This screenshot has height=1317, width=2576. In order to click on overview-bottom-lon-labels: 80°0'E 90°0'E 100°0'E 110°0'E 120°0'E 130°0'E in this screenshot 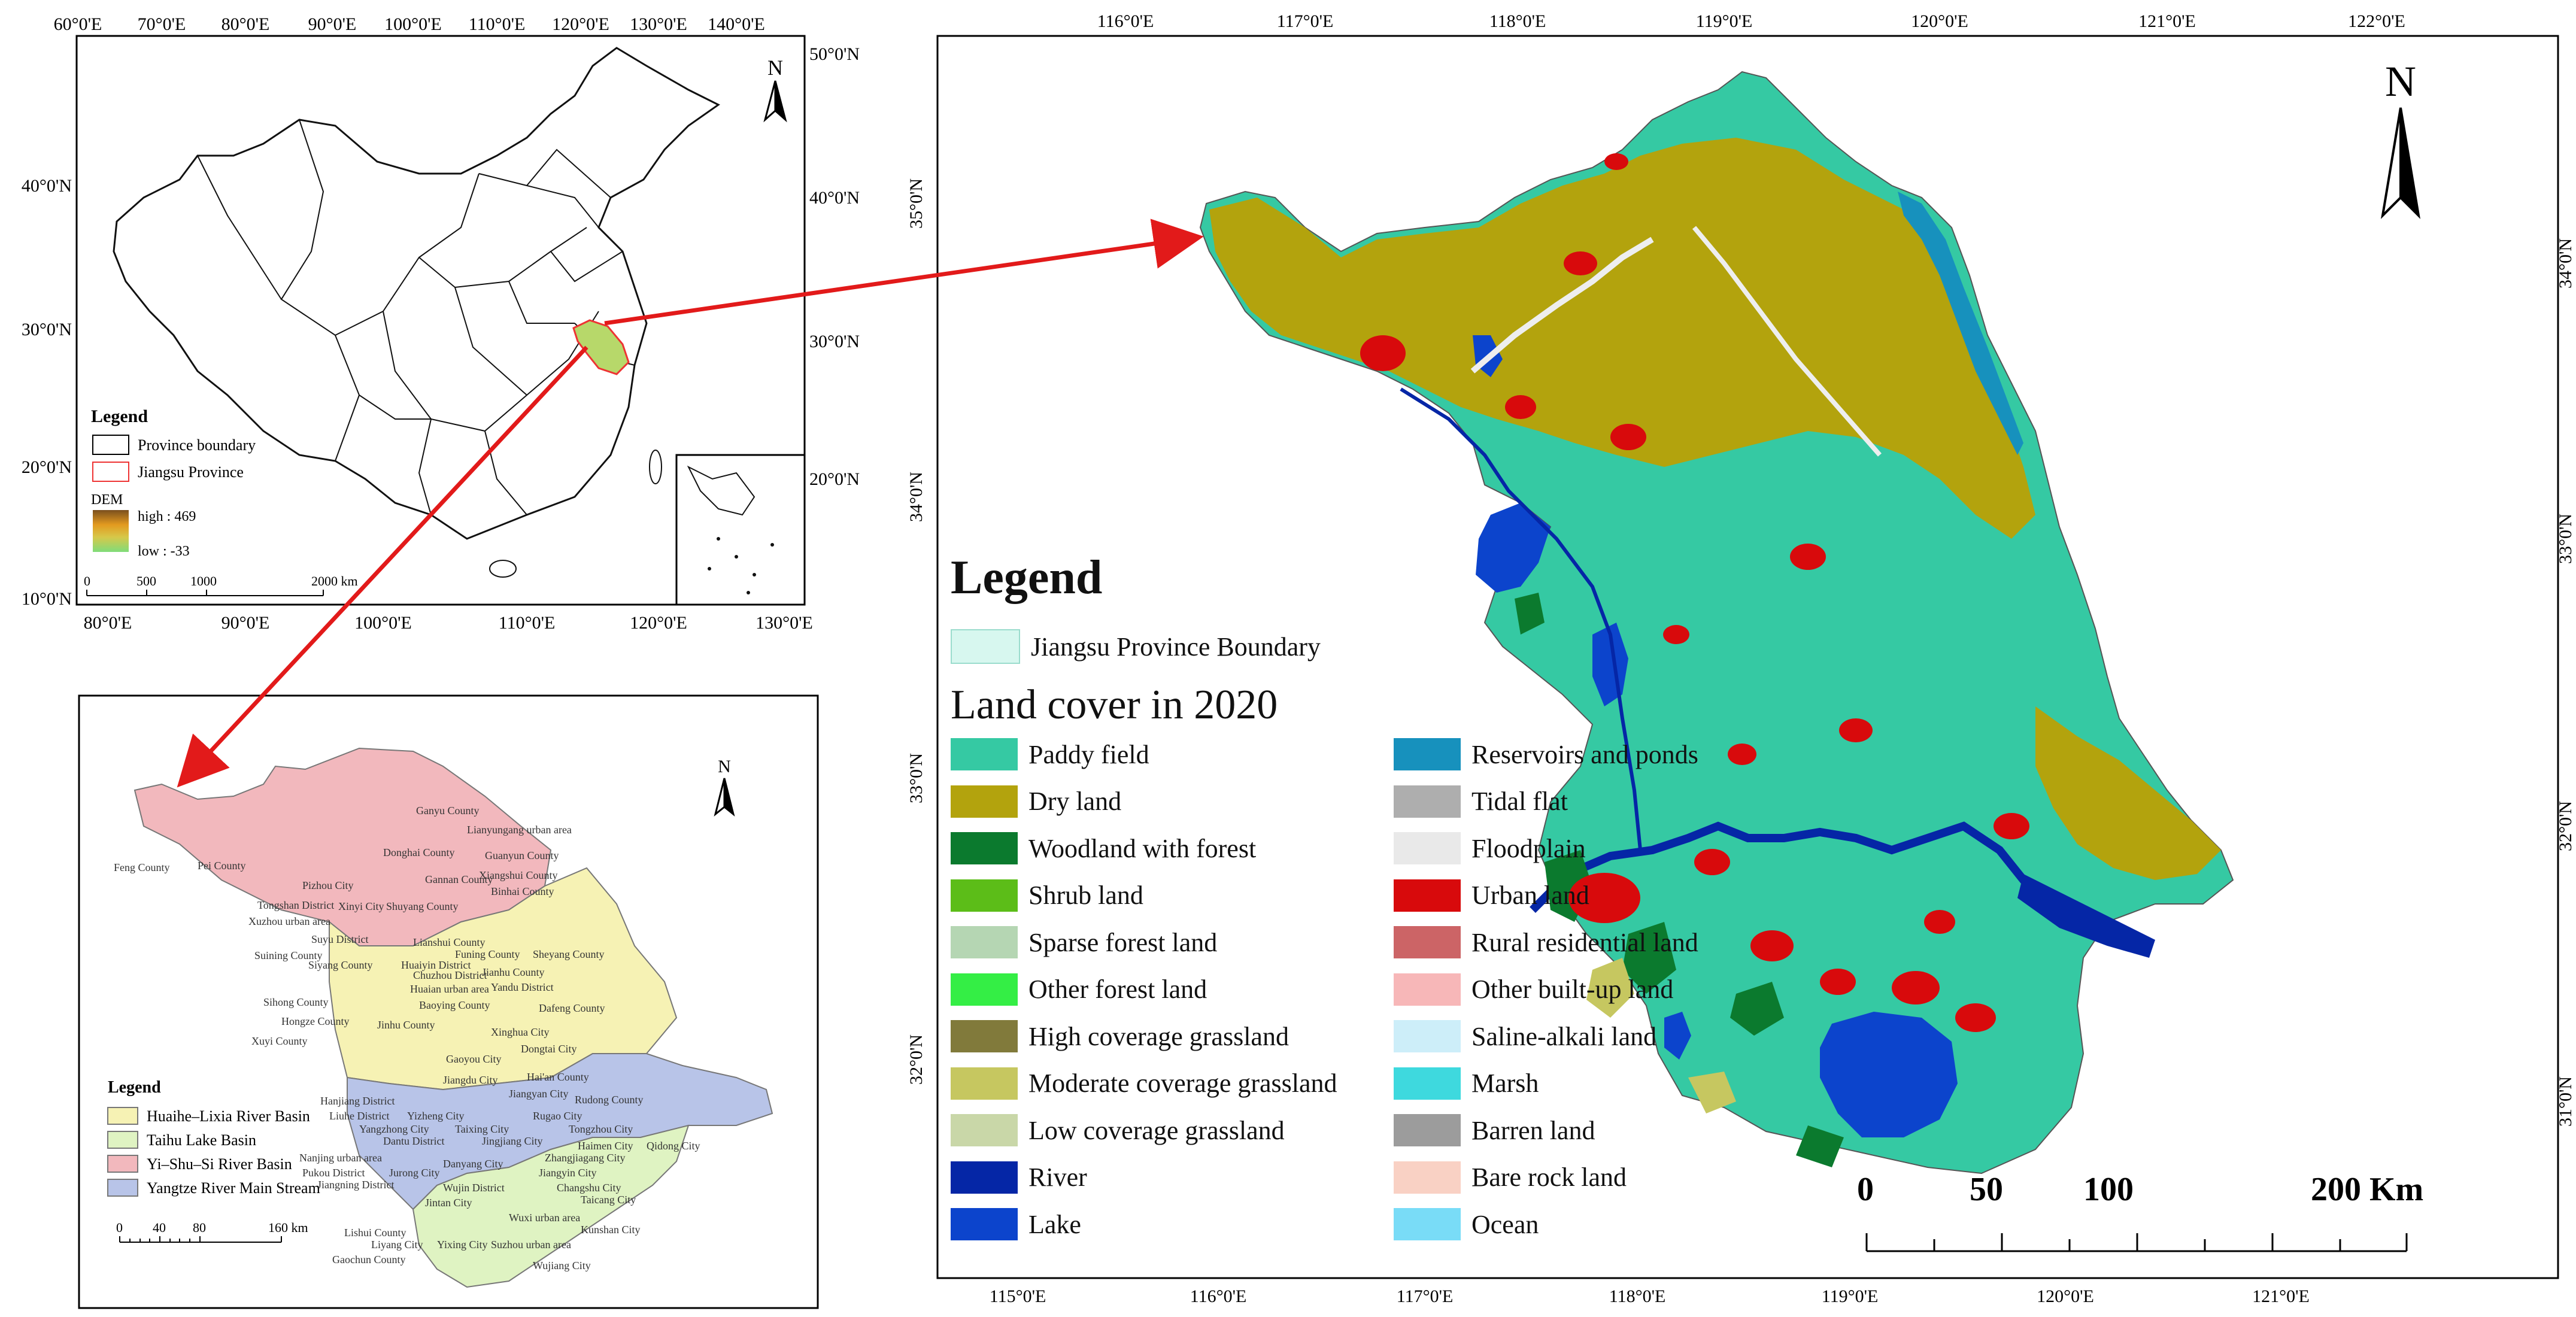, I will do `click(448, 623)`.